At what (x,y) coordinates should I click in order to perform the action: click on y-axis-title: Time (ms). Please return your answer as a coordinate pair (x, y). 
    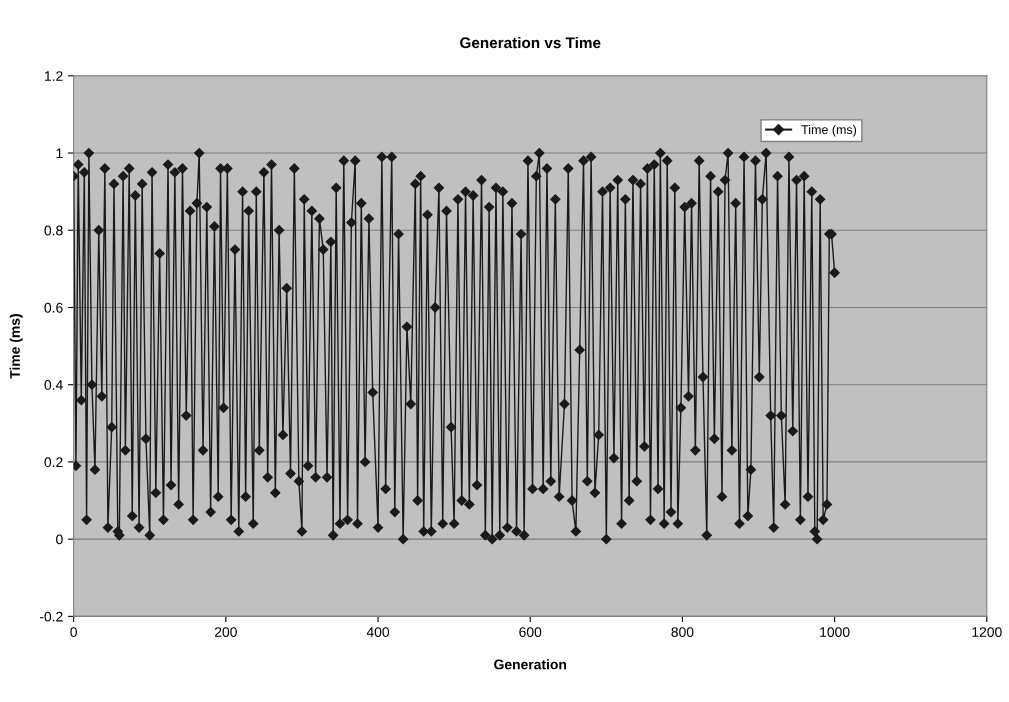
    Looking at the image, I should click on (16, 346).